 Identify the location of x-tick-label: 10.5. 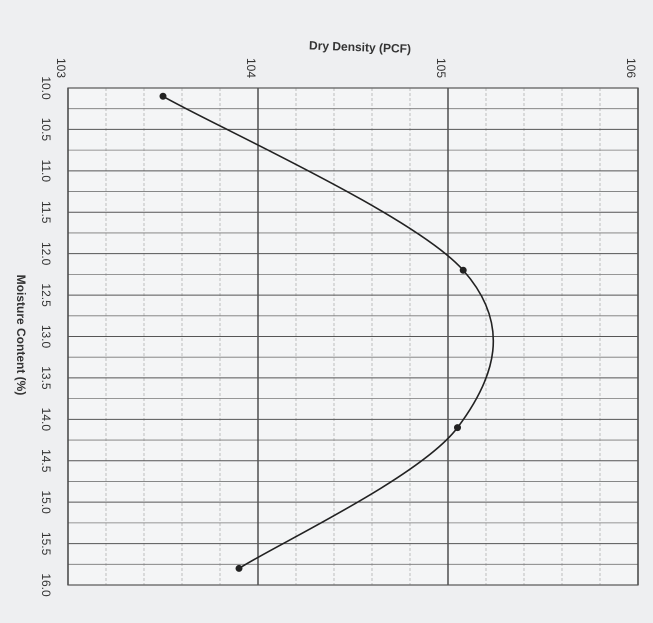
(46, 130).